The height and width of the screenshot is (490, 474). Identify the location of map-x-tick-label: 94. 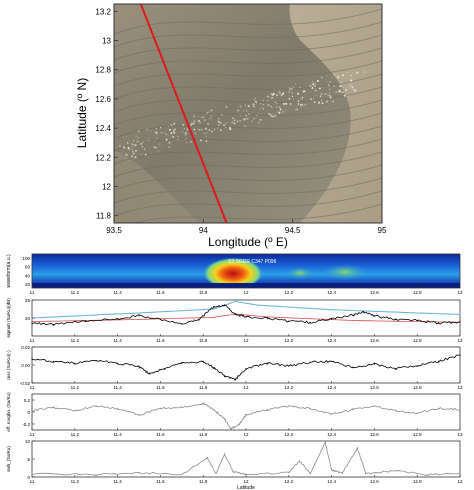
(203, 230).